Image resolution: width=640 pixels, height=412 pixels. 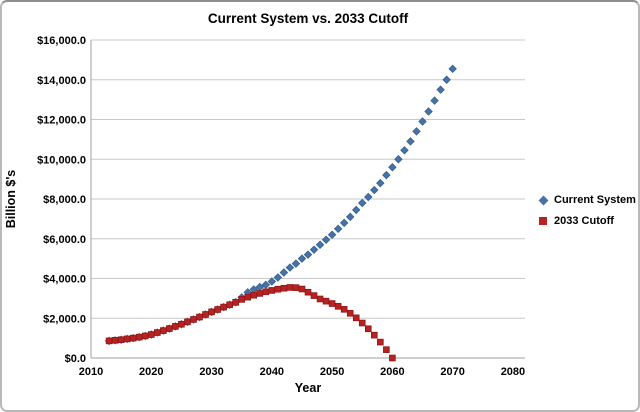 What do you see at coordinates (452, 372) in the screenshot?
I see `x-tick-label: 2070` at bounding box center [452, 372].